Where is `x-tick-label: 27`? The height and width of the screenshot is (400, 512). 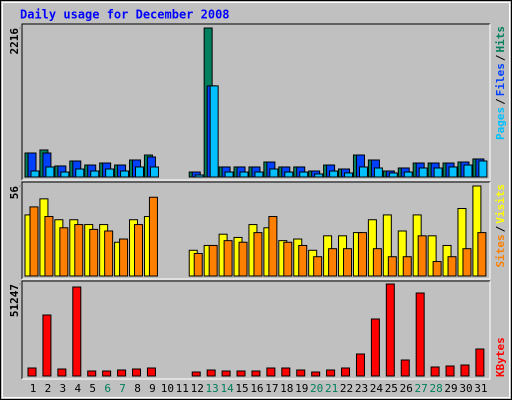
x-tick-label: 27 is located at coordinates (421, 388).